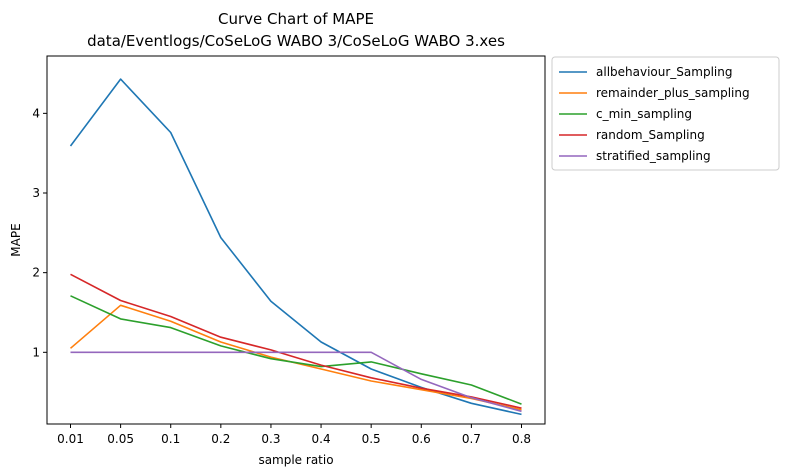 The width and height of the screenshot is (789, 476). What do you see at coordinates (294, 435) in the screenshot?
I see `x-axis: 0.01 0.05 0.1 0.2 0.3 0.4 0.5 0.6 0.7 0.8` at bounding box center [294, 435].